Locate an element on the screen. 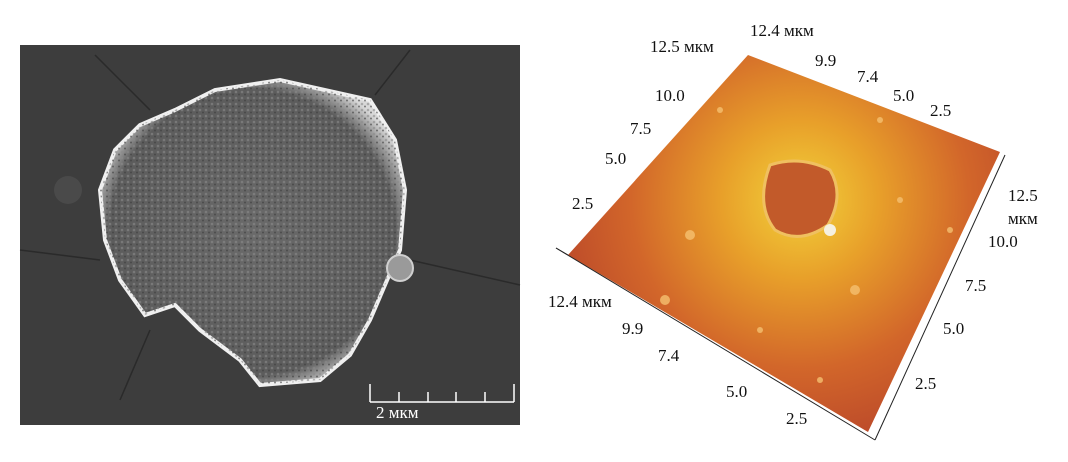 This screenshot has height=462, width=1068. afm-pit is located at coordinates (800, 198).